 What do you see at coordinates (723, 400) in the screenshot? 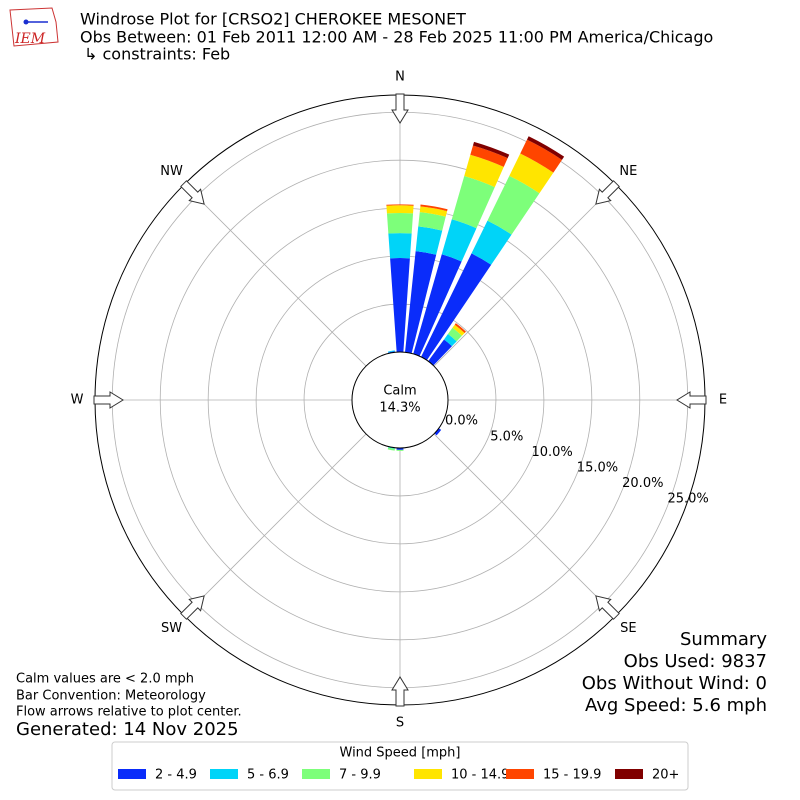
I see `direction-label: E` at bounding box center [723, 400].